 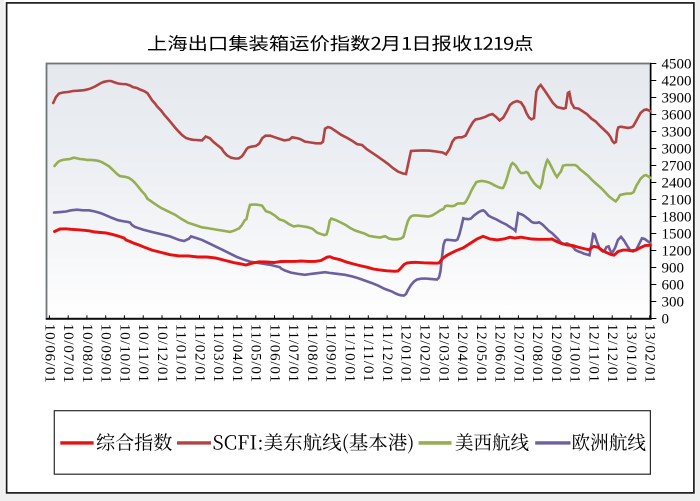 I want to click on svg-text: 12/11/01, so click(x=593, y=353).